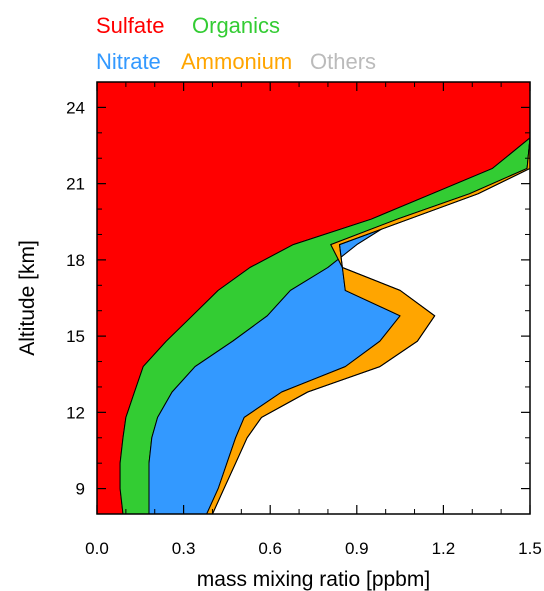 Image resolution: width=544 pixels, height=591 pixels. Describe the element at coordinates (343, 61) in the screenshot. I see `legend-others: Others` at that location.